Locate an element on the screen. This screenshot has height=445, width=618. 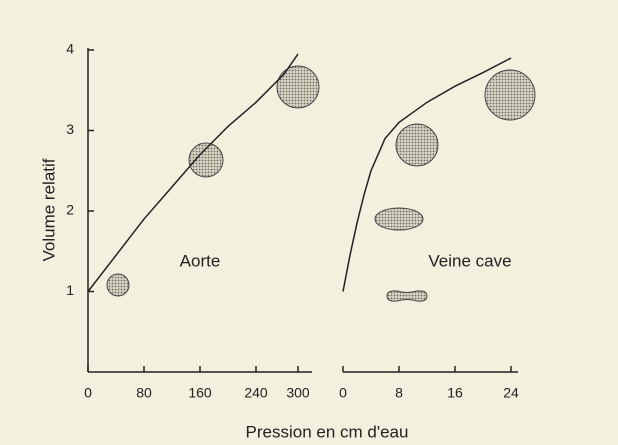
curve is located at coordinates (427, 174).